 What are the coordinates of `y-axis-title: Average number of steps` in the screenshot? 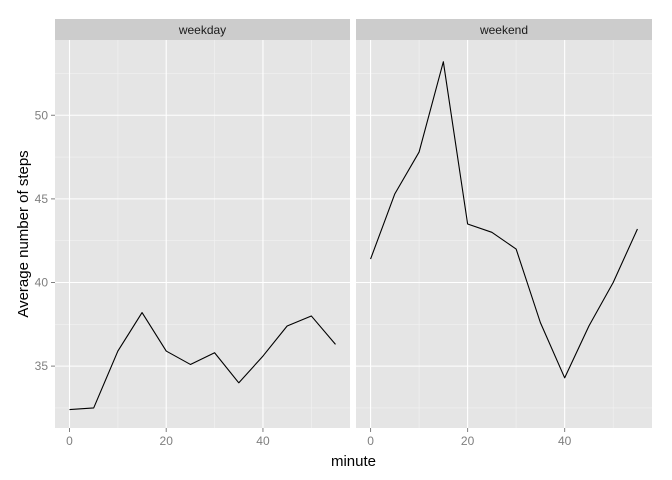 It's located at (23, 233).